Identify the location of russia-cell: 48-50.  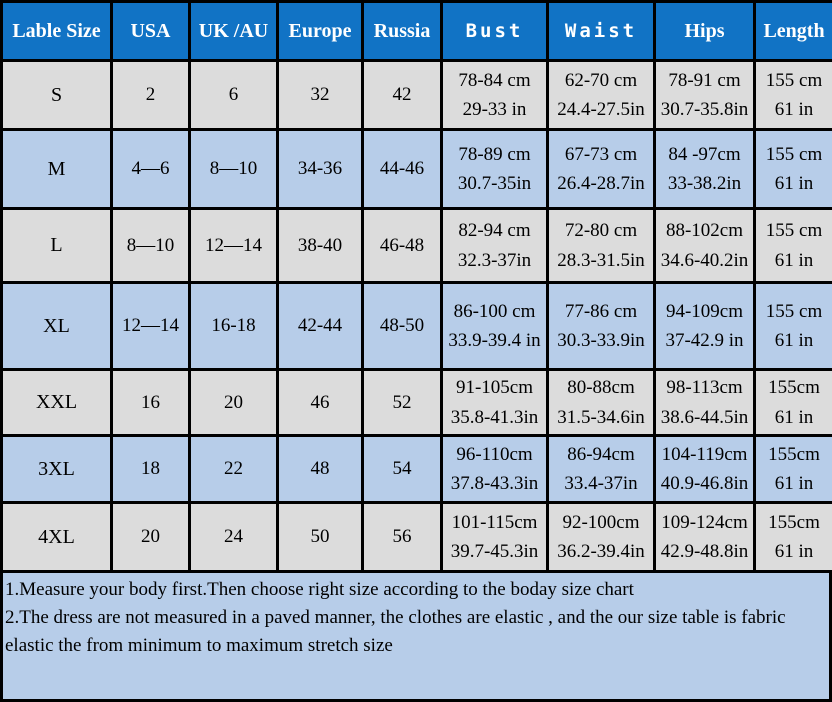
(402, 326).